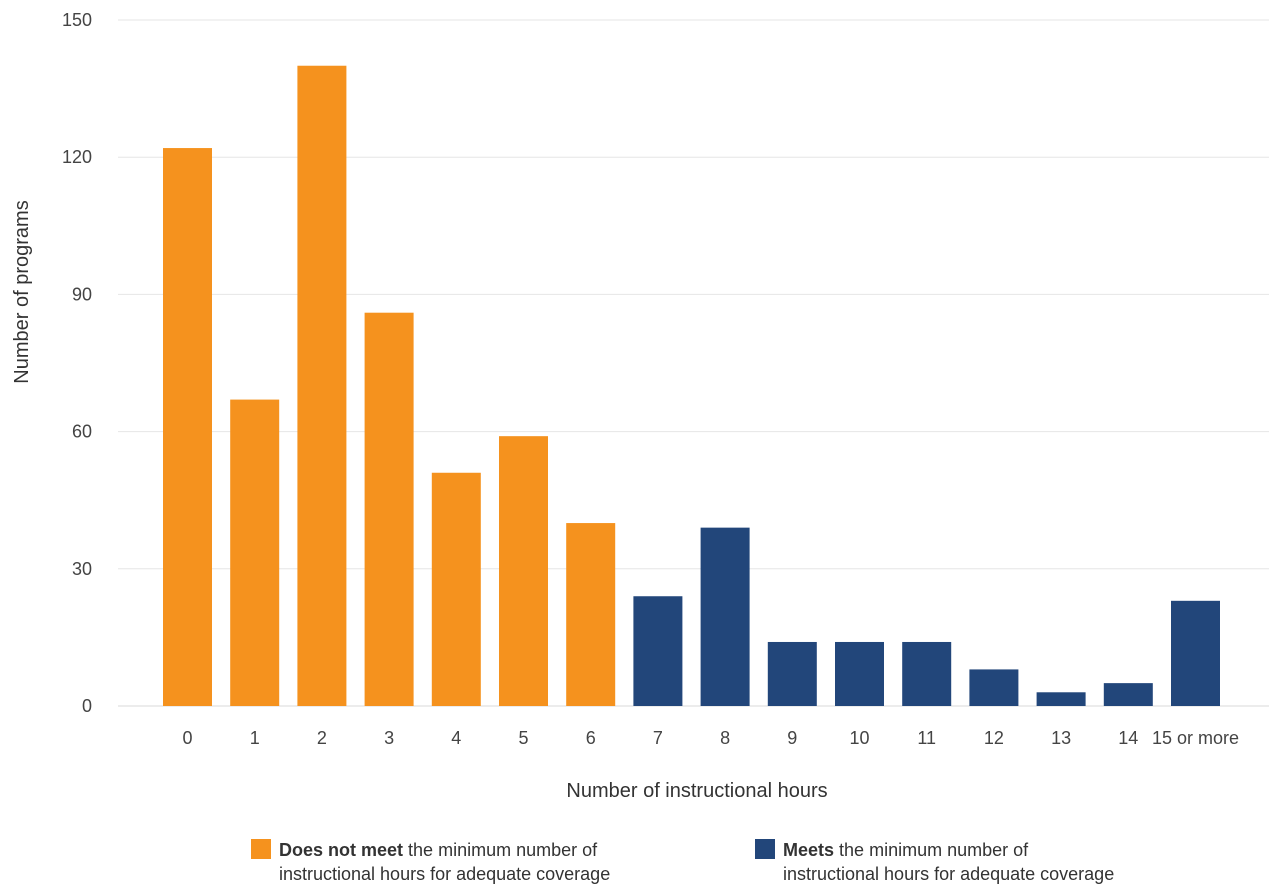 The height and width of the screenshot is (886, 1269). I want to click on x-tick-label: 14, so click(1128, 738).